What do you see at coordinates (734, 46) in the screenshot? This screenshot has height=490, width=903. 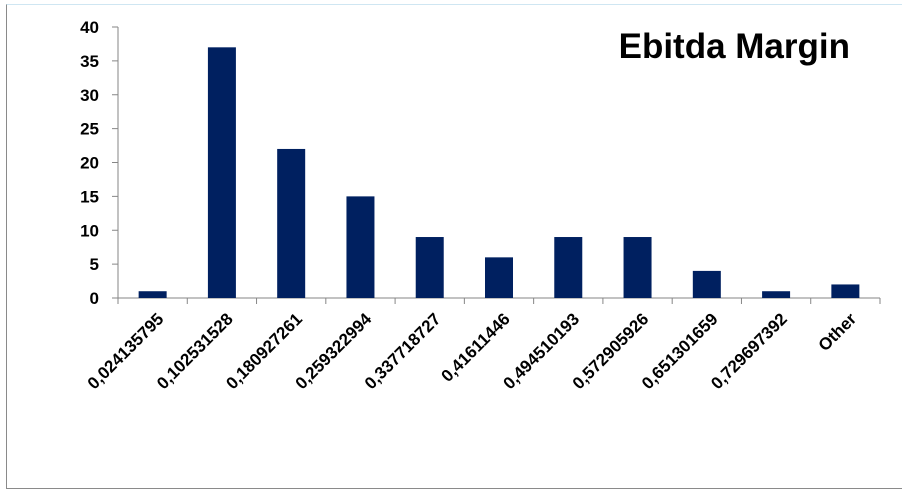 I see `chart-title: Ebitda Margin` at bounding box center [734, 46].